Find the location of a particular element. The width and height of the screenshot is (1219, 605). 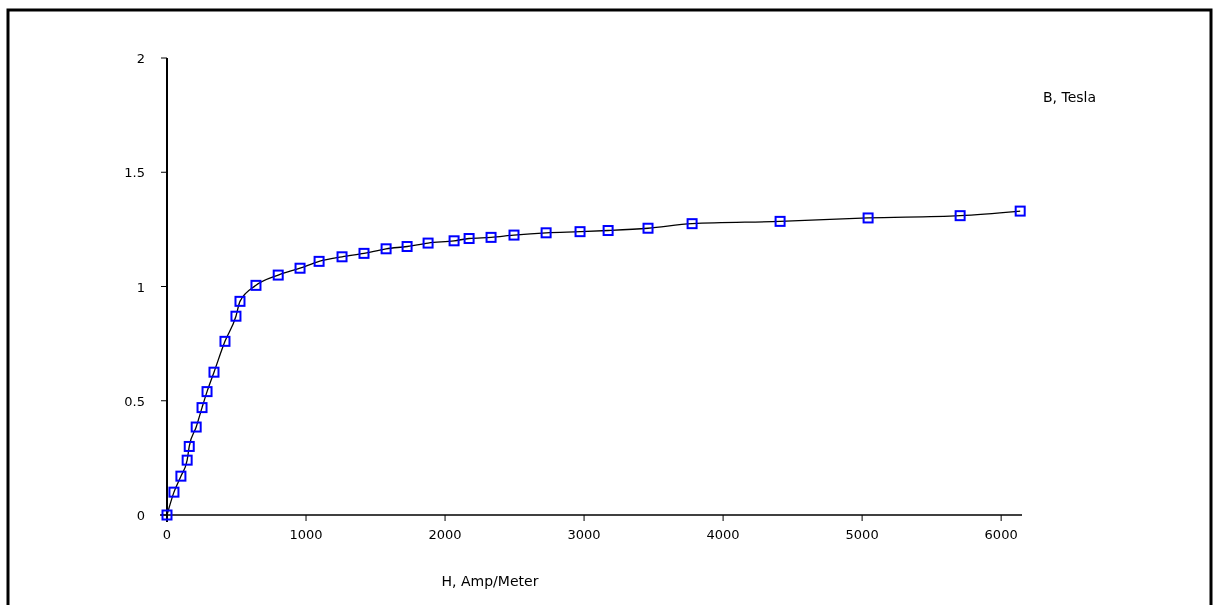

x-tick-label: 1000 is located at coordinates (306, 534).